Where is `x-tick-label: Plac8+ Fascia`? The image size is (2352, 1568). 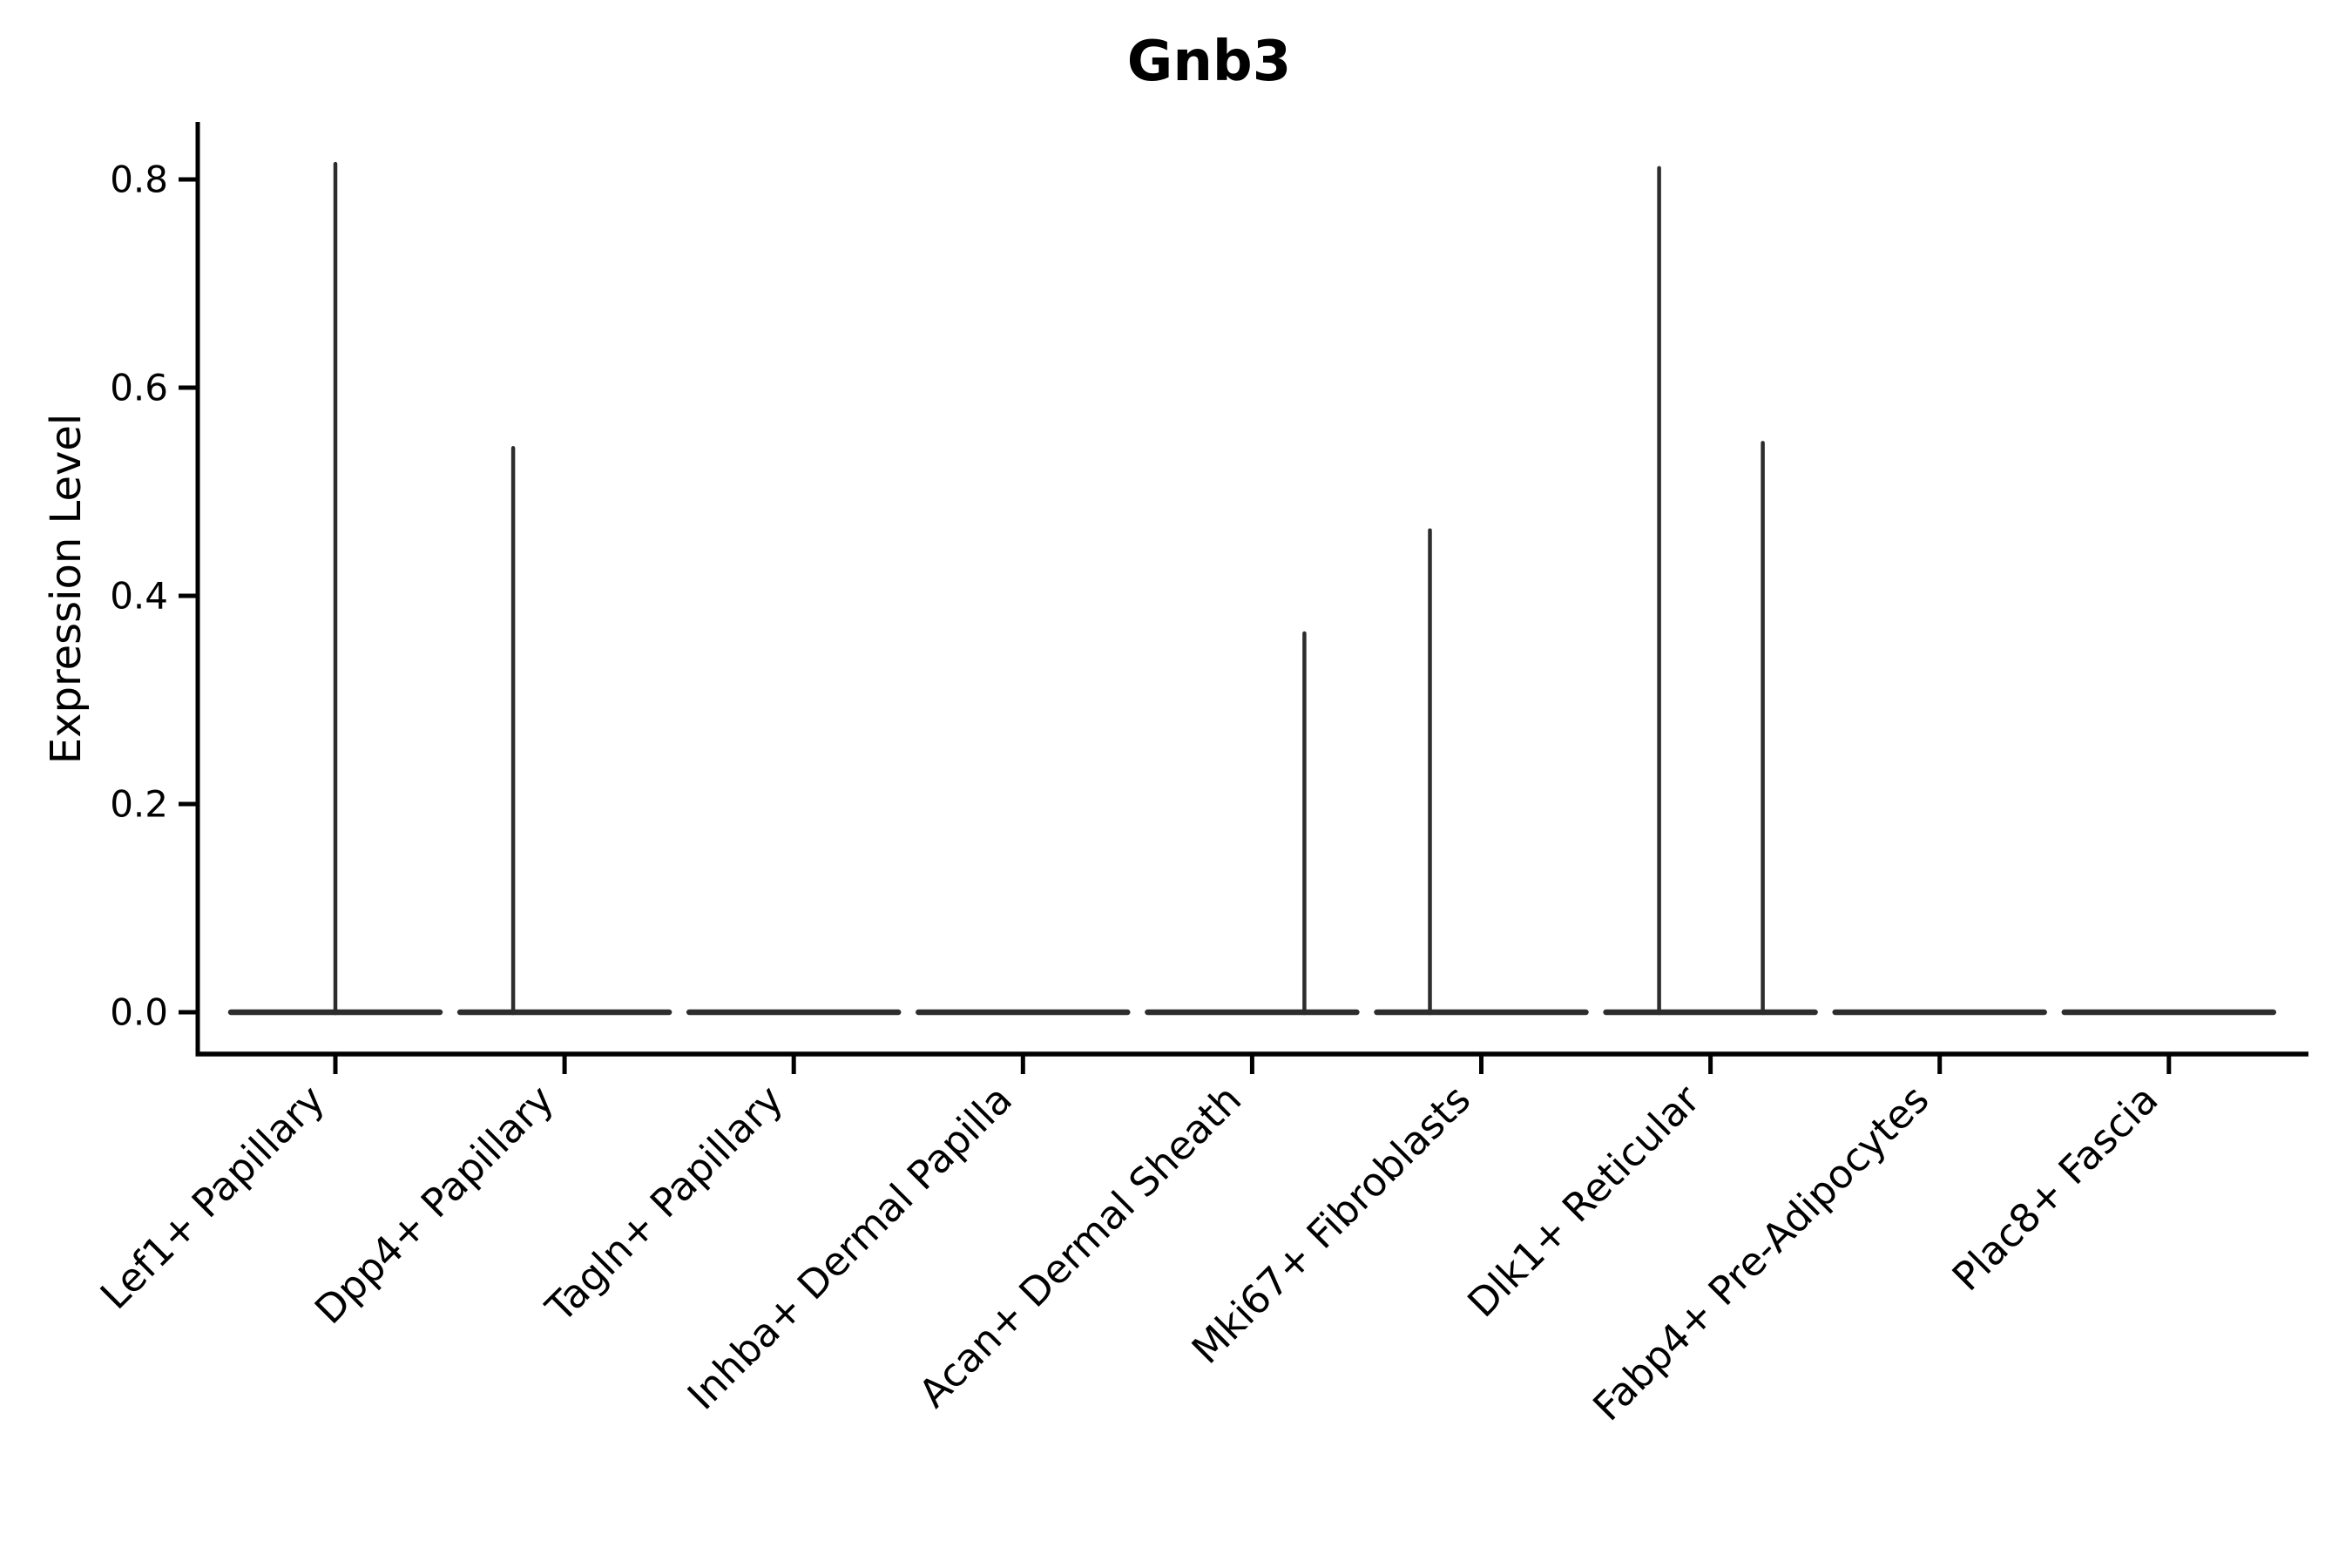
x-tick-label: Plac8+ Fascia is located at coordinates (2055, 1188).